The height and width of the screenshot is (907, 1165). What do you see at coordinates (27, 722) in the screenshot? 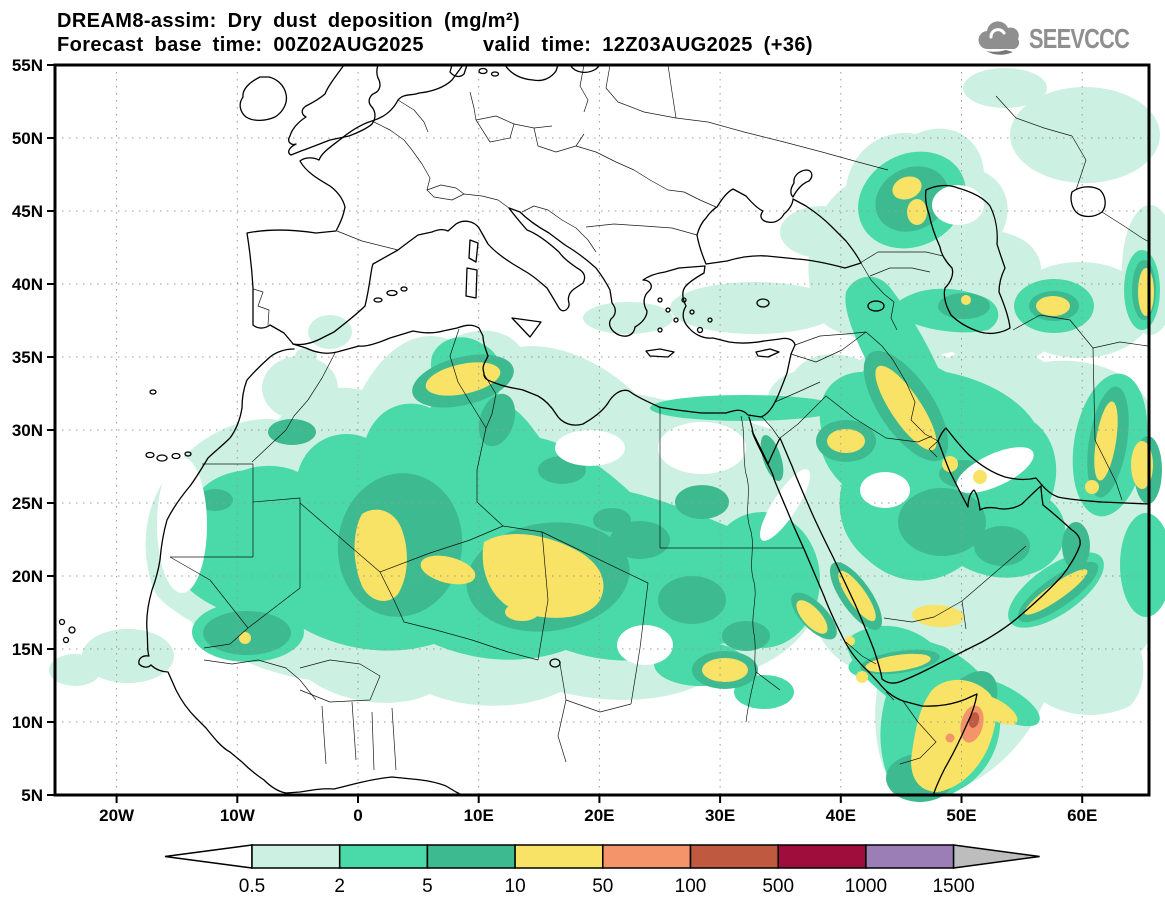
I see `lat-tick-label: 10N` at bounding box center [27, 722].